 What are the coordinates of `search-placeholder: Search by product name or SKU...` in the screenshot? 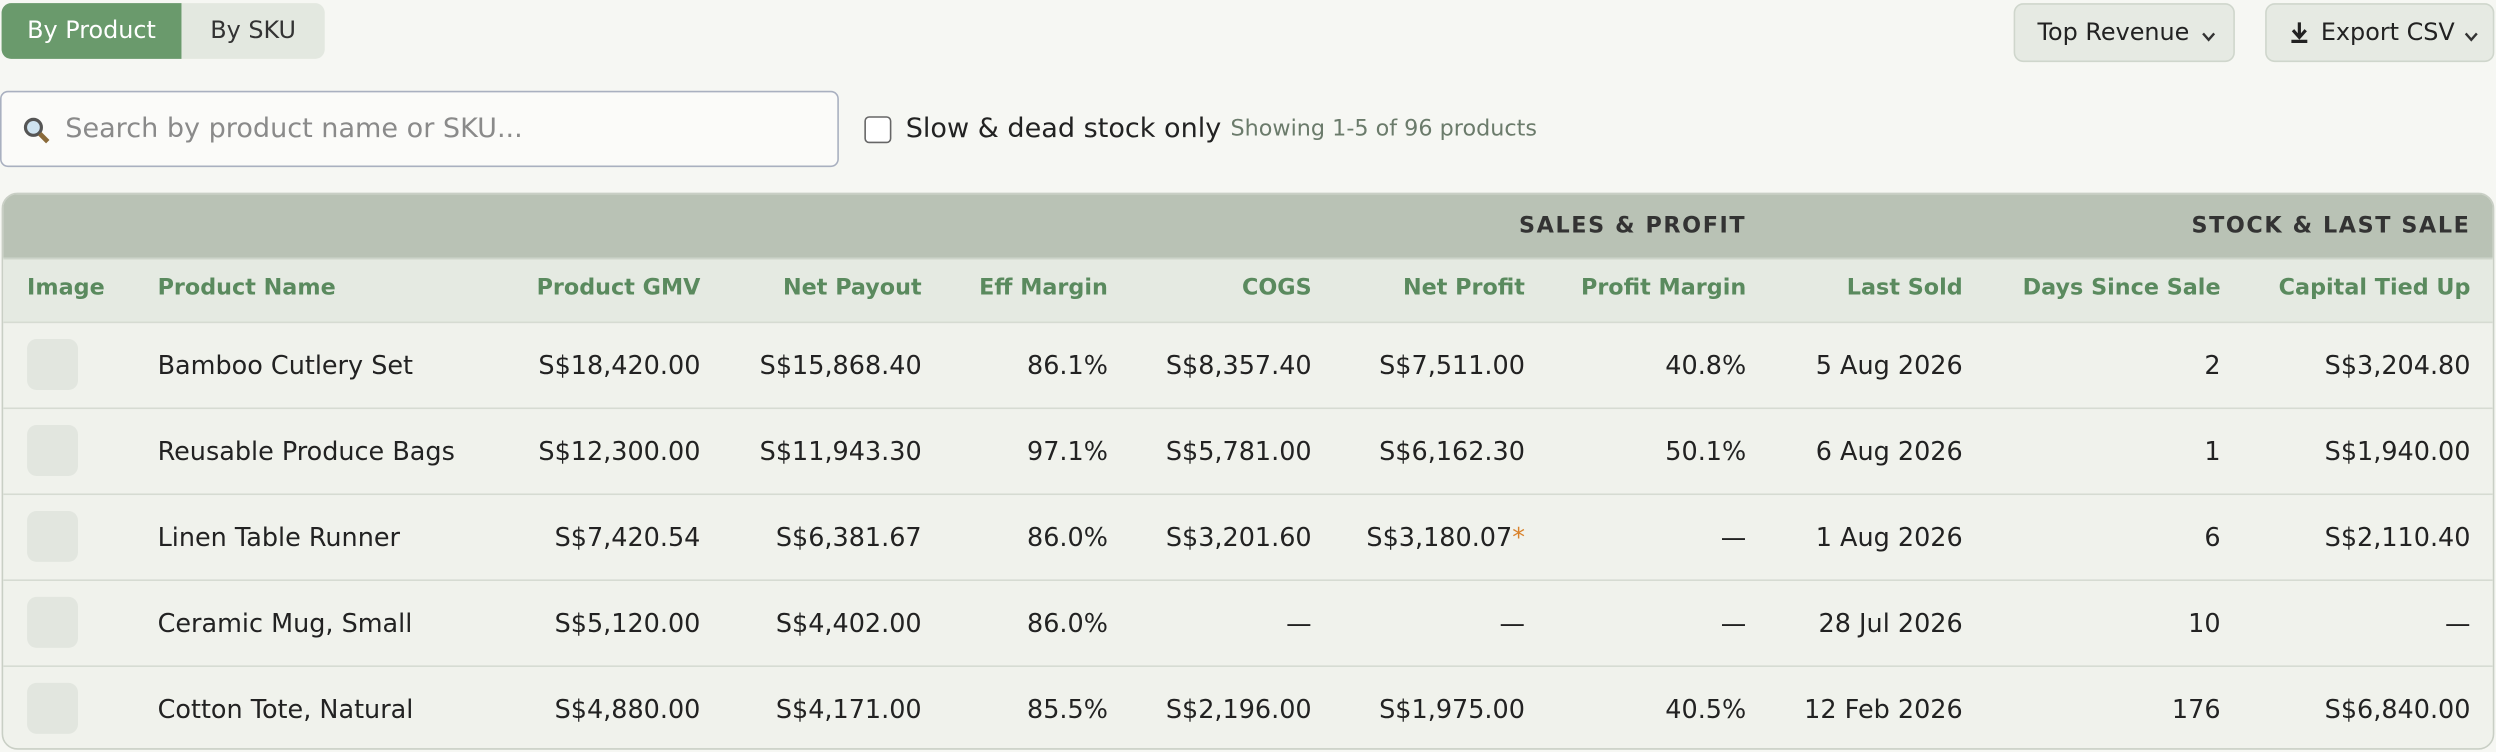 It's located at (294, 129).